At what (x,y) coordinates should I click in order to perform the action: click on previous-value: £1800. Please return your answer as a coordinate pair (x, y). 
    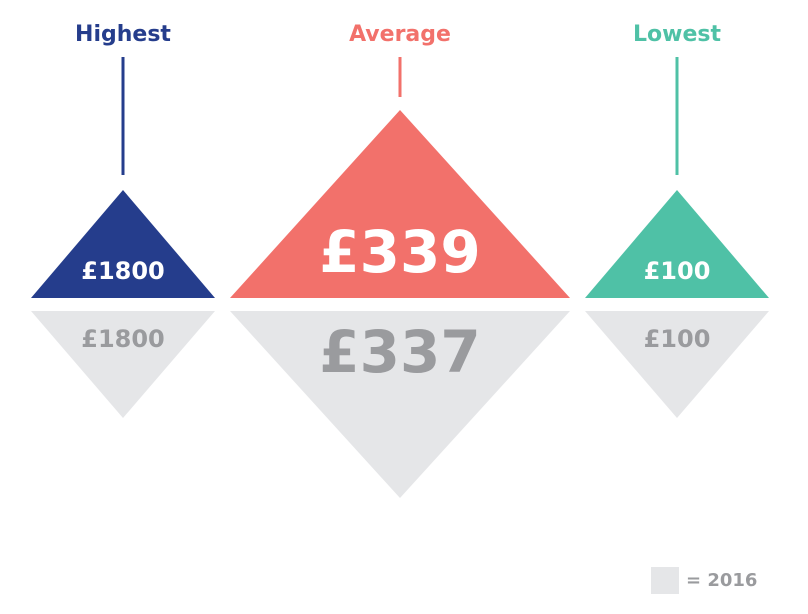
    Looking at the image, I should click on (123, 339).